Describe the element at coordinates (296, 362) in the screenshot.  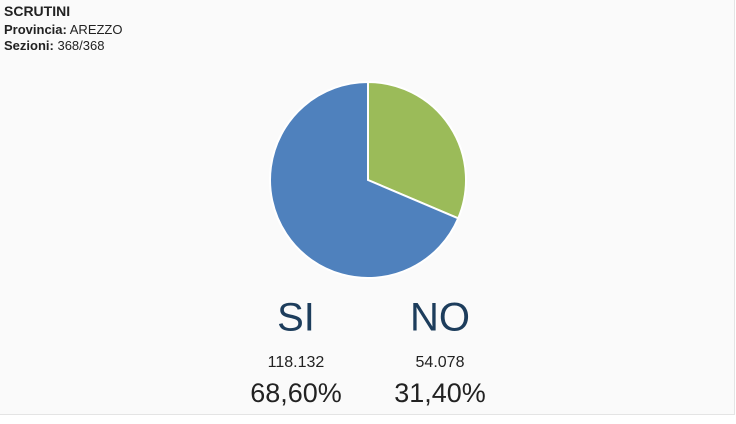
I see `votes-label: 118.132` at that location.